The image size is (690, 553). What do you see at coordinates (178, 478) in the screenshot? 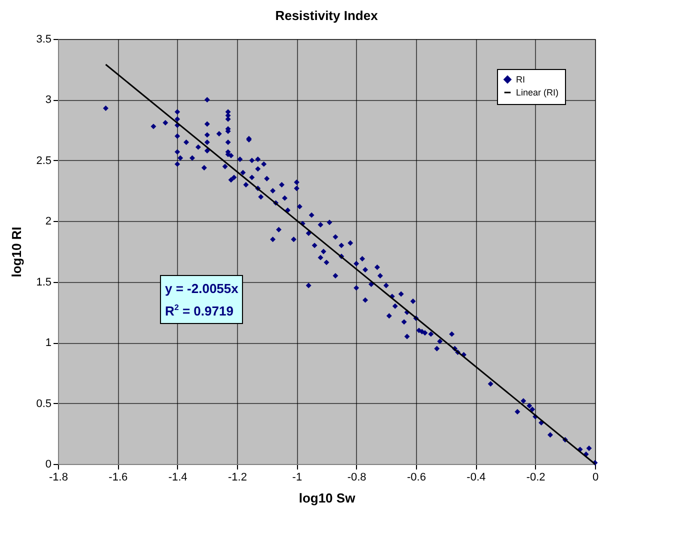
I see `x-tick-label: -1.4` at bounding box center [178, 478].